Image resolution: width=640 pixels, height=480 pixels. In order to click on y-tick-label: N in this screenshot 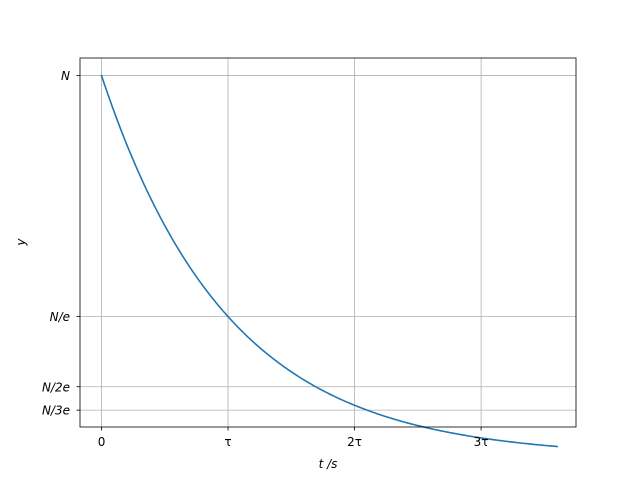, I will do `click(65, 76)`.